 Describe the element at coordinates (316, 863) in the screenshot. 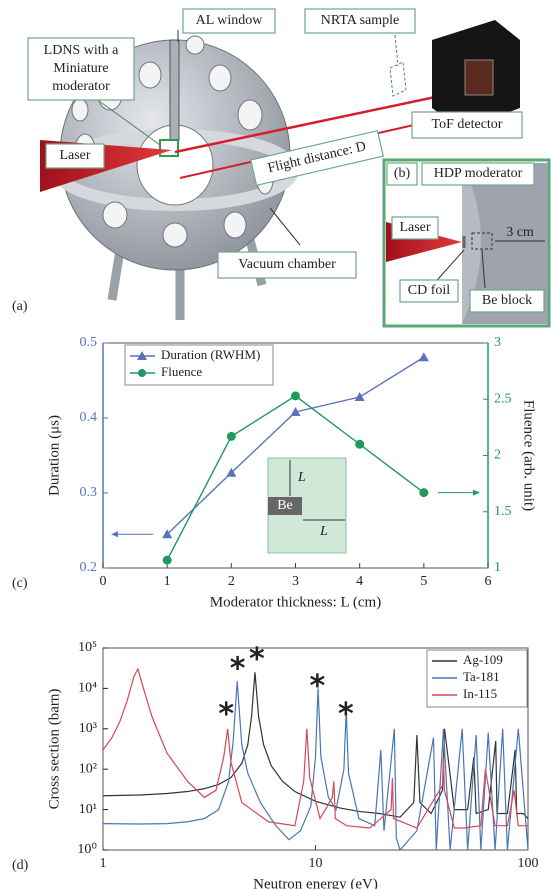

I see `x-tick-label: 10` at that location.